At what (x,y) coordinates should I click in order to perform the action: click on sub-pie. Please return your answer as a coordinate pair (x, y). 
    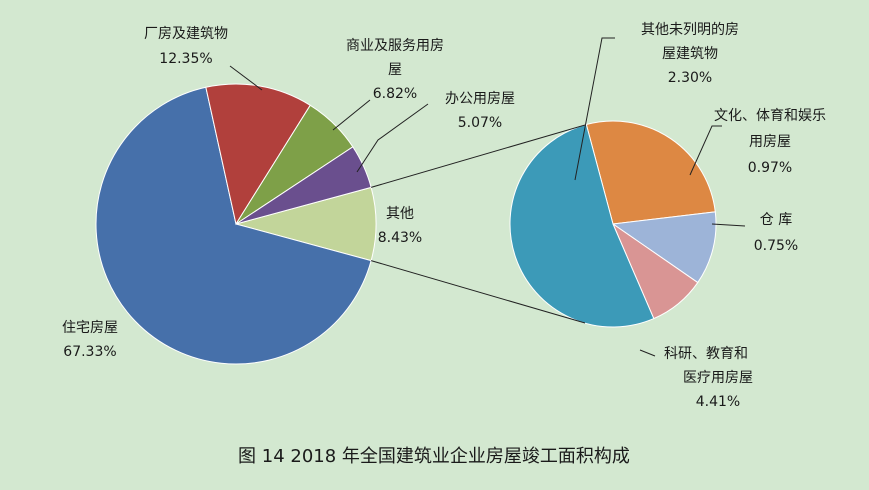
    Looking at the image, I should click on (613, 224).